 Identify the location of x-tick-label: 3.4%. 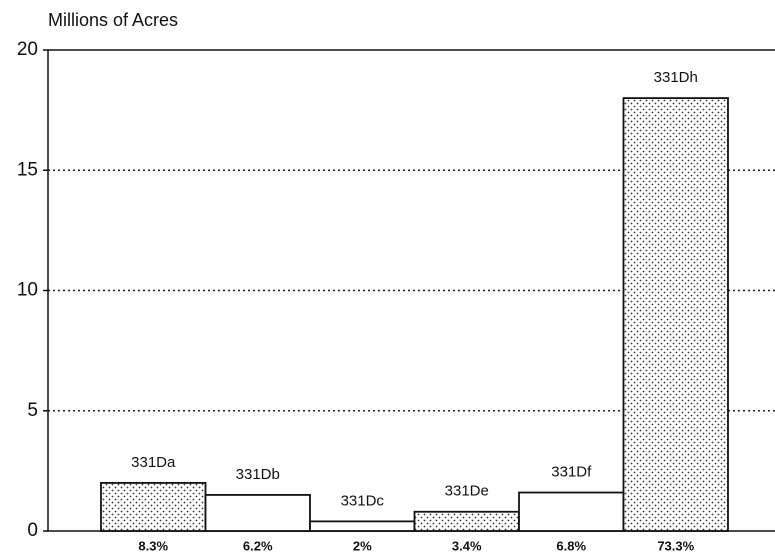
(467, 545).